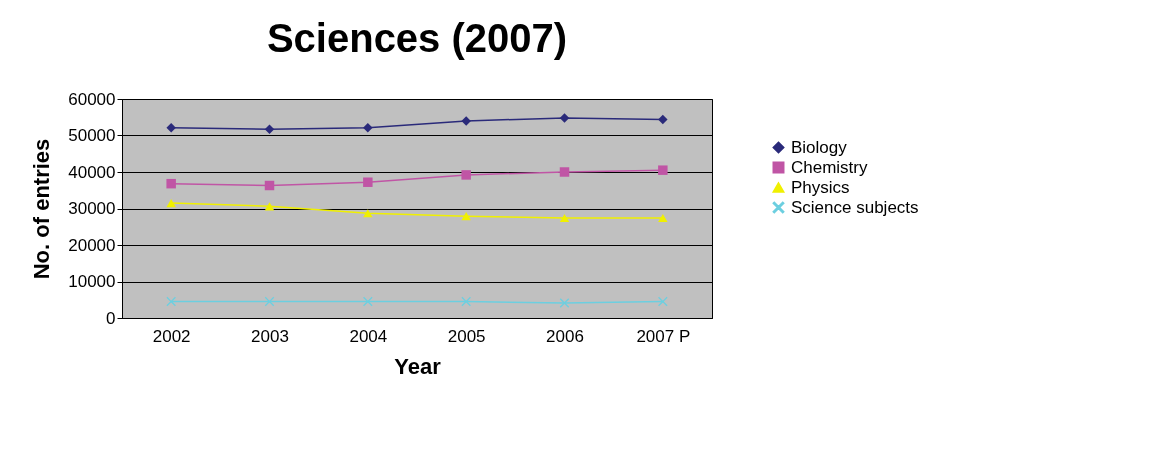 The width and height of the screenshot is (1158, 465). I want to click on y-tick-label: 20000, so click(92, 245).